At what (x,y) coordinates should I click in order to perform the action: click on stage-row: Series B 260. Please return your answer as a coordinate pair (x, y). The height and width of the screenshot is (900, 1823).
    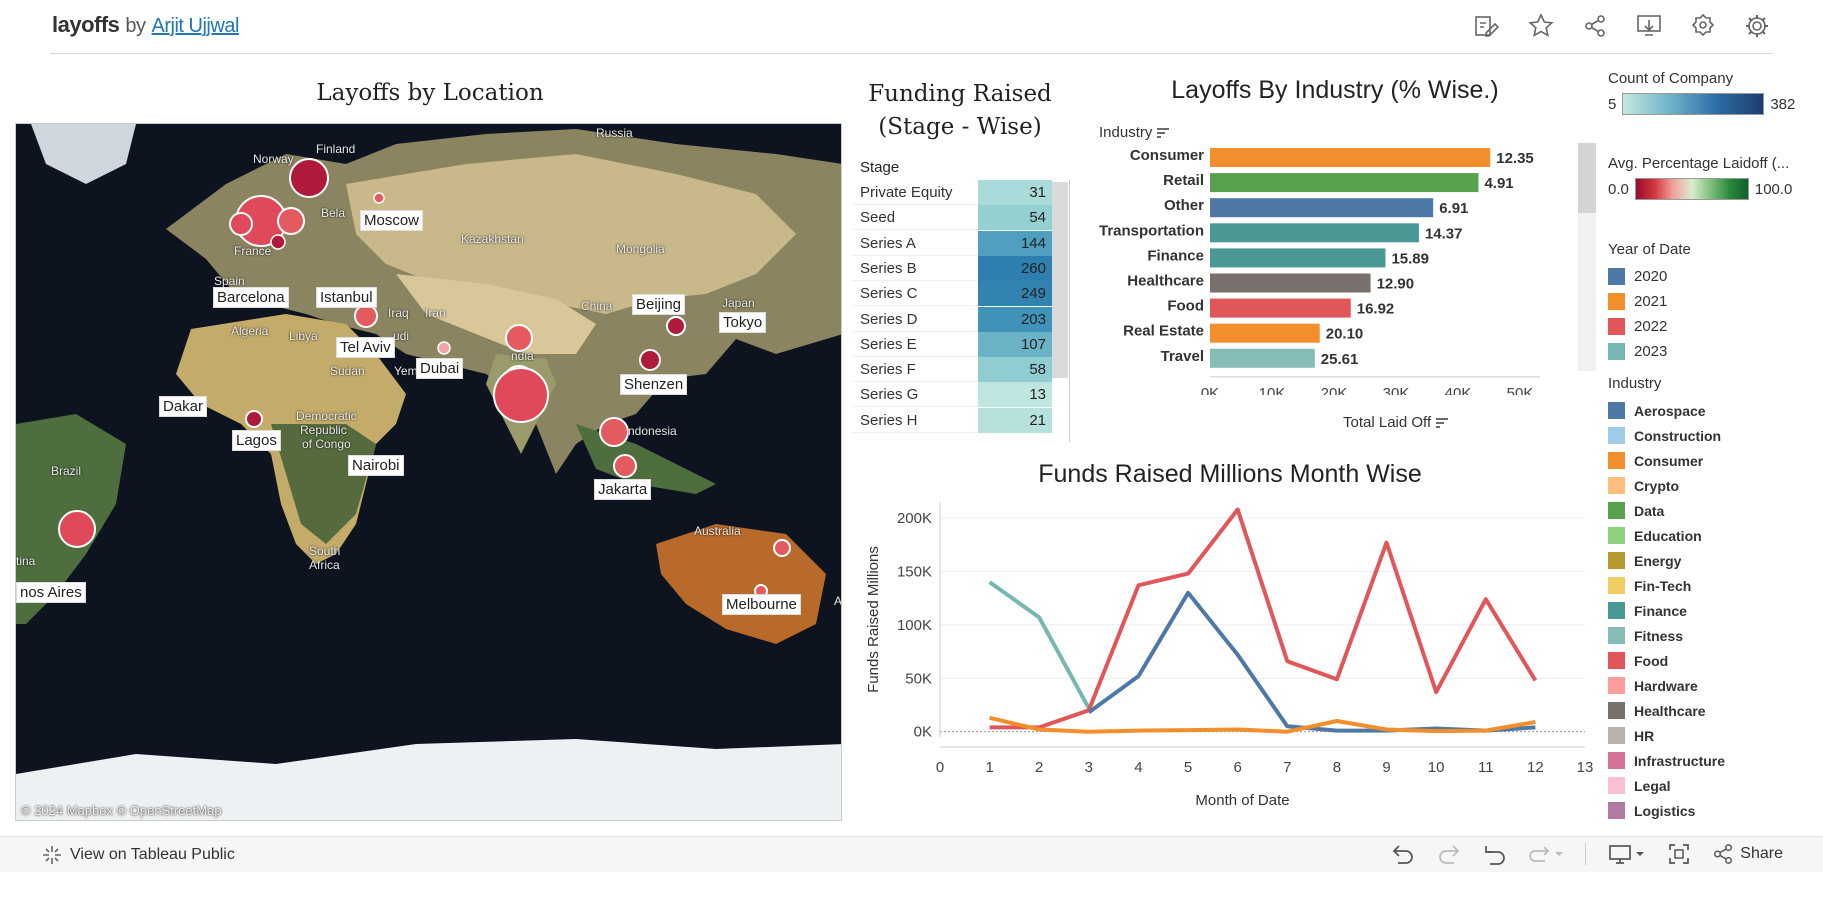
    Looking at the image, I should click on (952, 268).